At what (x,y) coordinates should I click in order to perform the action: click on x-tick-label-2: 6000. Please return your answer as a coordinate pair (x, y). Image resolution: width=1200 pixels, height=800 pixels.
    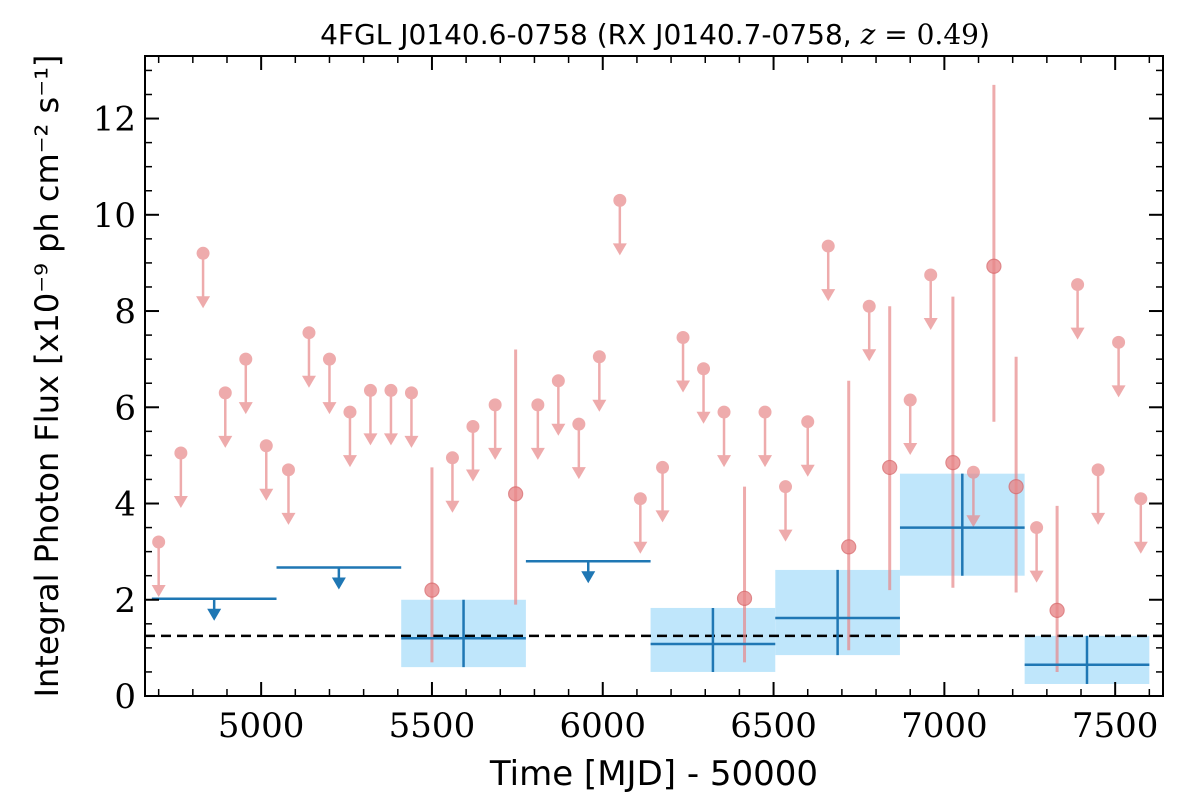
    Looking at the image, I should click on (602, 726).